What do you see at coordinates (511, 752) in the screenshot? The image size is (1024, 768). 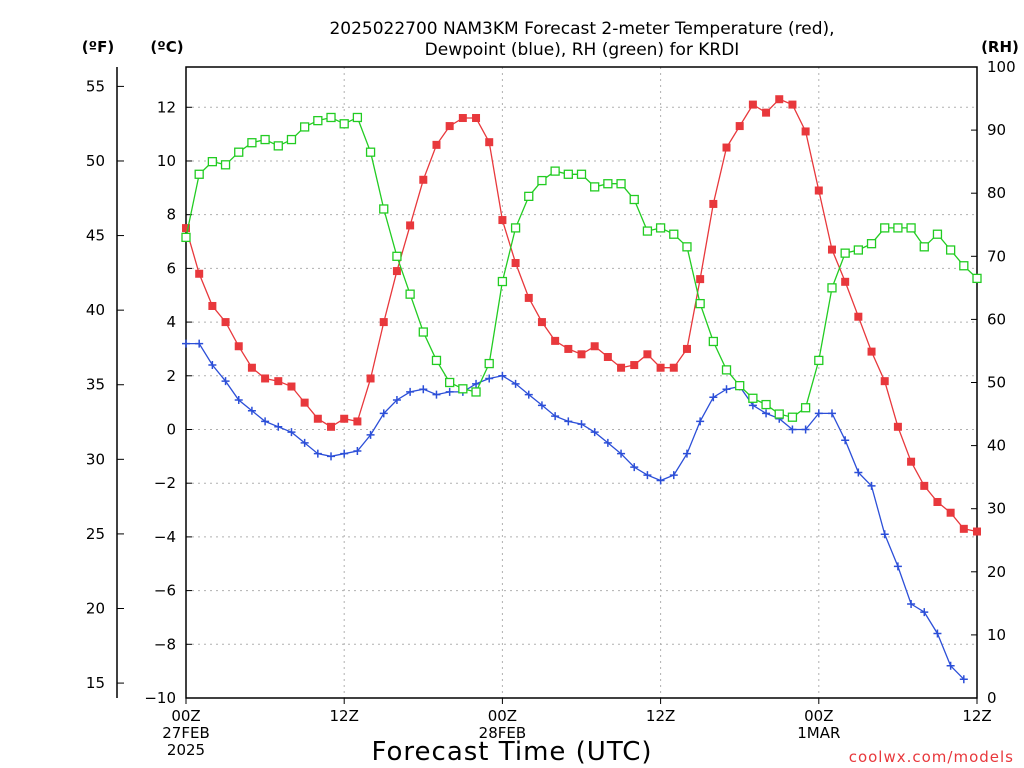 I see `x-axis-title: Forecast Time (UTC)` at bounding box center [511, 752].